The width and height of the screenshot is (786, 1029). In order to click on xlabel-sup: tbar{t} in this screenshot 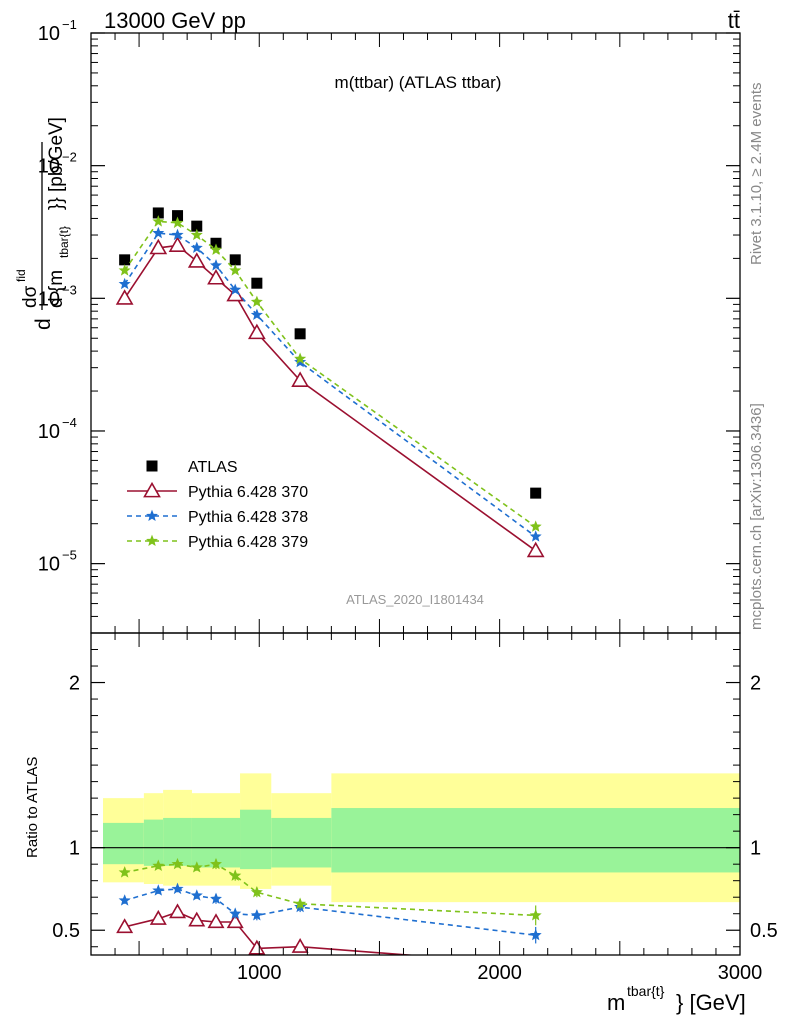, I will do `click(646, 991)`.